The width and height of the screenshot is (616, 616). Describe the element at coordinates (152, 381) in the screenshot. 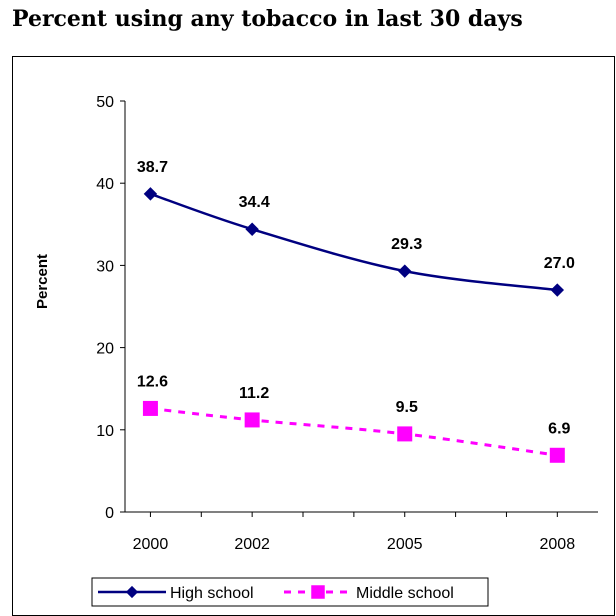

I see `data-label: 12.6` at that location.